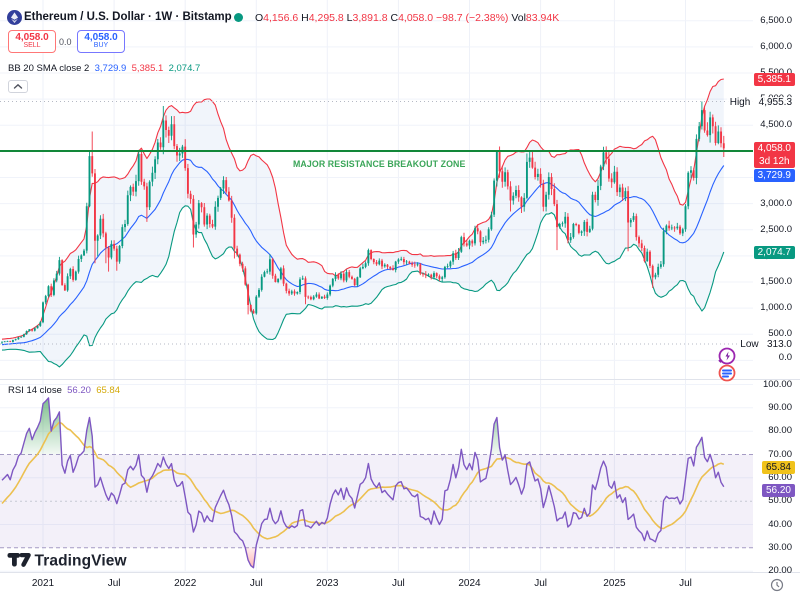 Image resolution: width=800 pixels, height=600 pixels. Describe the element at coordinates (81, 561) in the screenshot. I see `svg-text: TradingView` at that location.